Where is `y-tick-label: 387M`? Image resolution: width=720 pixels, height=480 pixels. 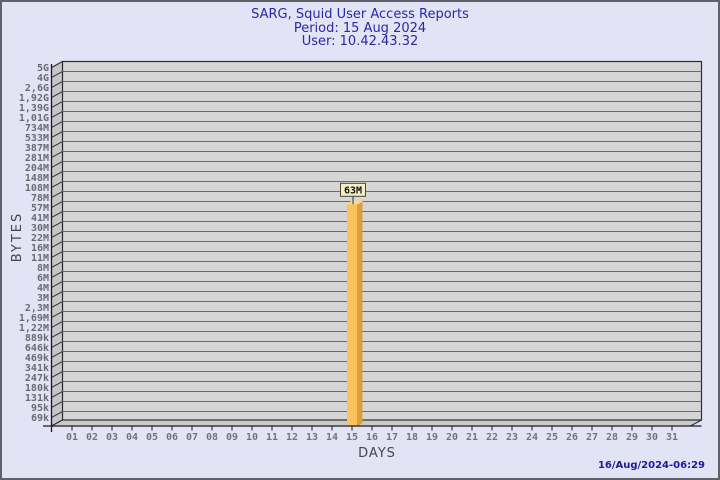 y-tick-label: 387M is located at coordinates (37, 148).